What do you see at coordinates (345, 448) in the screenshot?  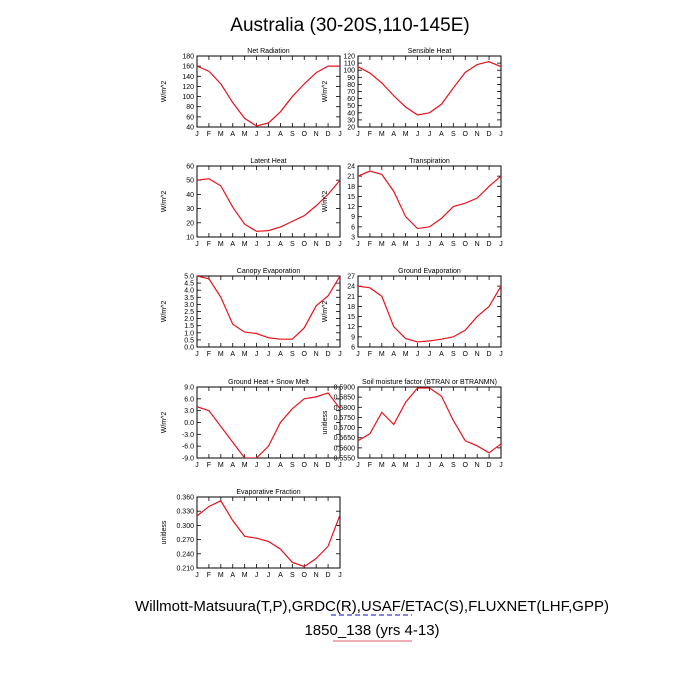 I see `y-tick-label: 0.5600` at bounding box center [345, 448].